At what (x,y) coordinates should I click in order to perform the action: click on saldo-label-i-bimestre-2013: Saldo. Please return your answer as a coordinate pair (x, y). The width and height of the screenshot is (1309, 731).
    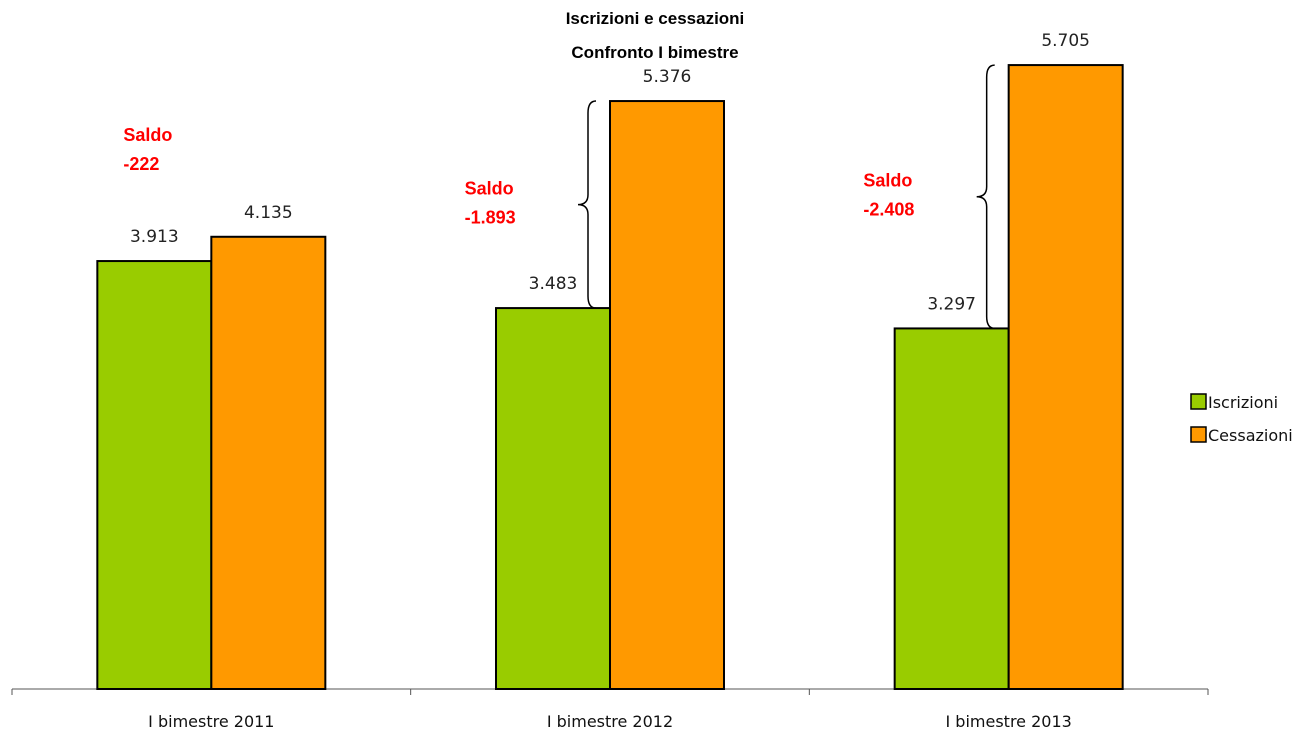
    Looking at the image, I should click on (887, 181).